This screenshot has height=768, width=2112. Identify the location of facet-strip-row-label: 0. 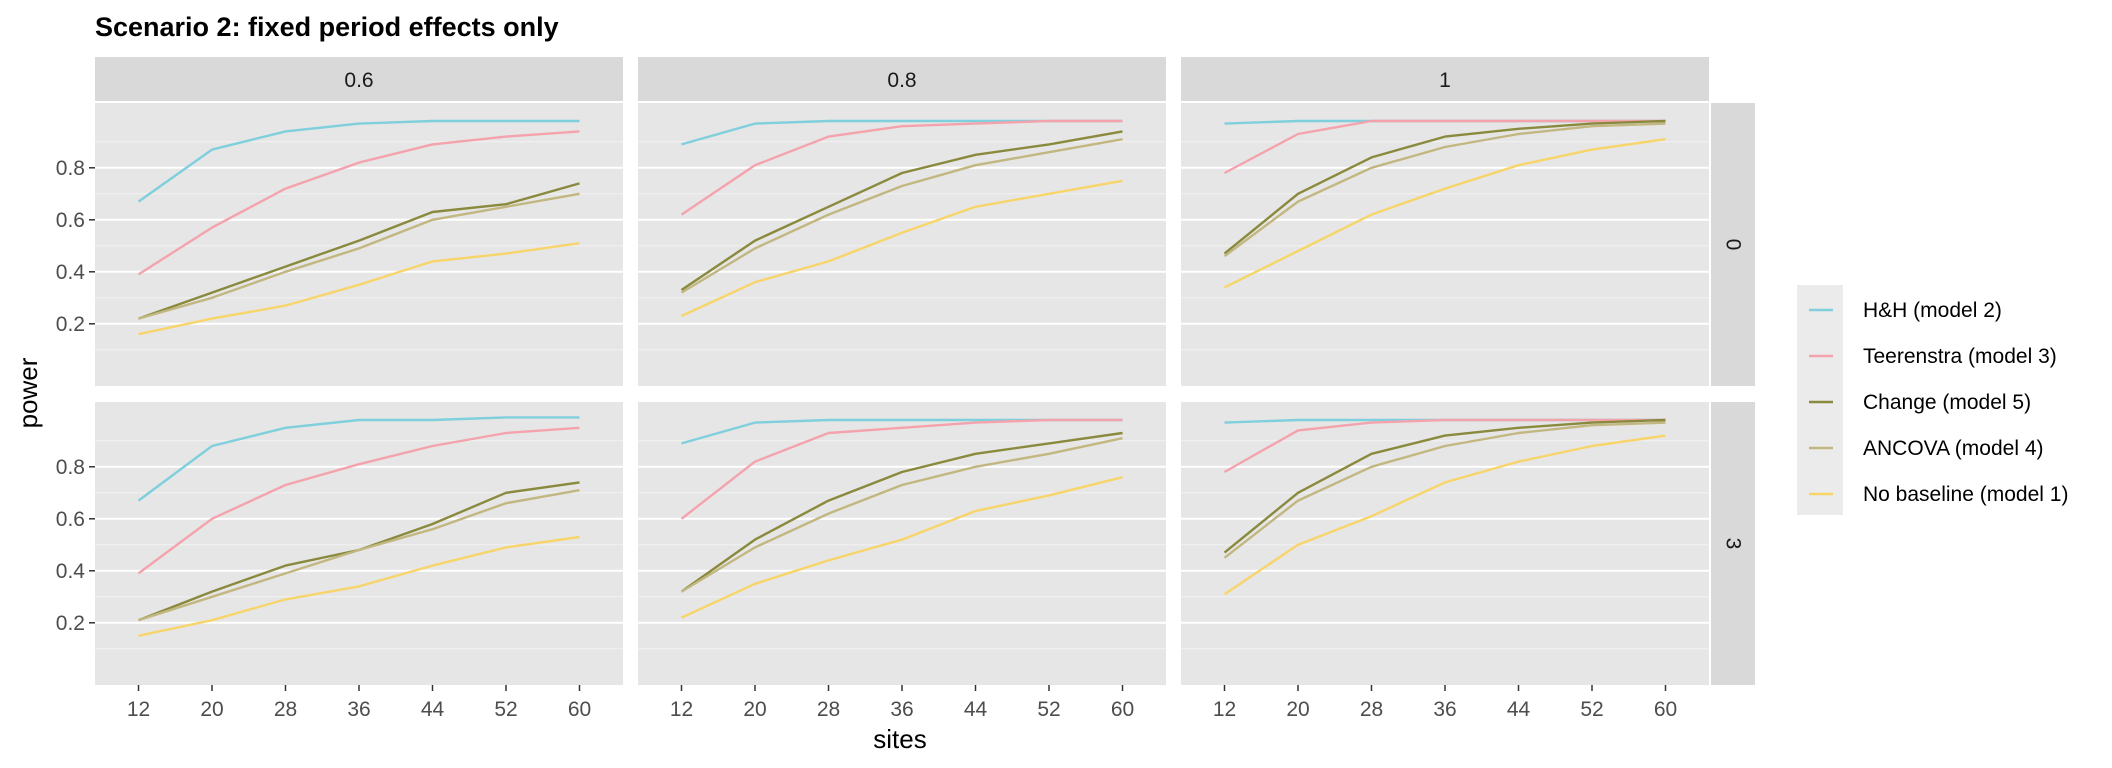
(1733, 245).